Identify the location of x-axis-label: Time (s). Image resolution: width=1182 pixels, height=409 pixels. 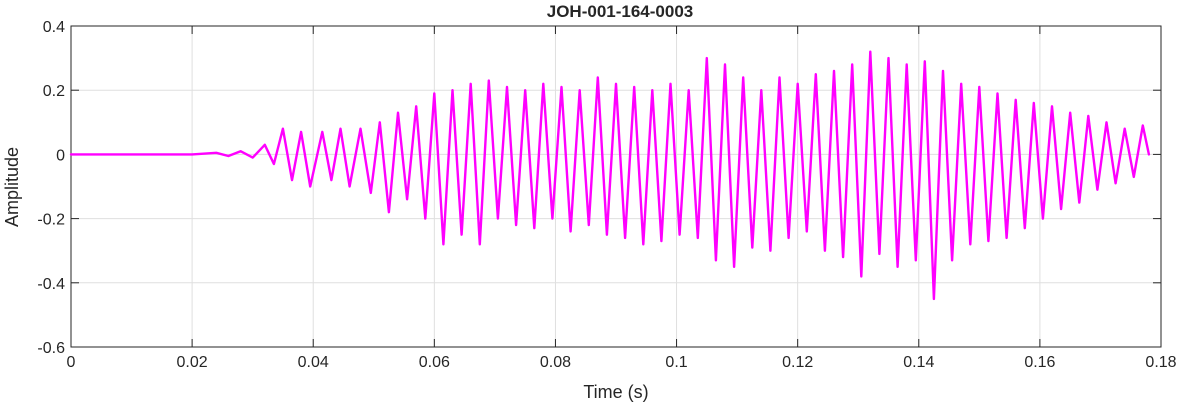
(615, 392).